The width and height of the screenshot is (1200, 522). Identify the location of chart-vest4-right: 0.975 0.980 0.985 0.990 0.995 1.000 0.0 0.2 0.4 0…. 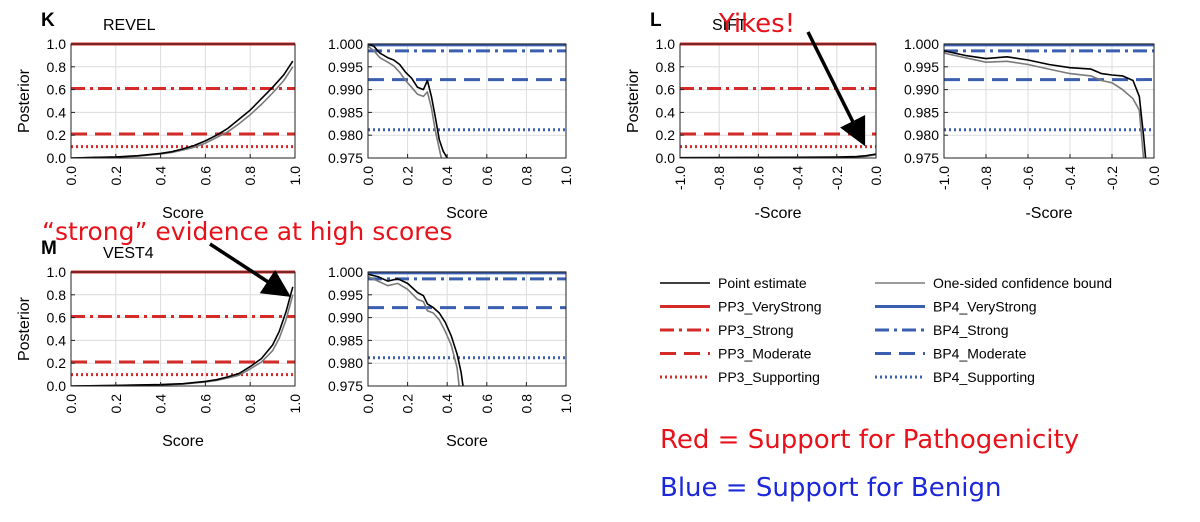
(451, 357).